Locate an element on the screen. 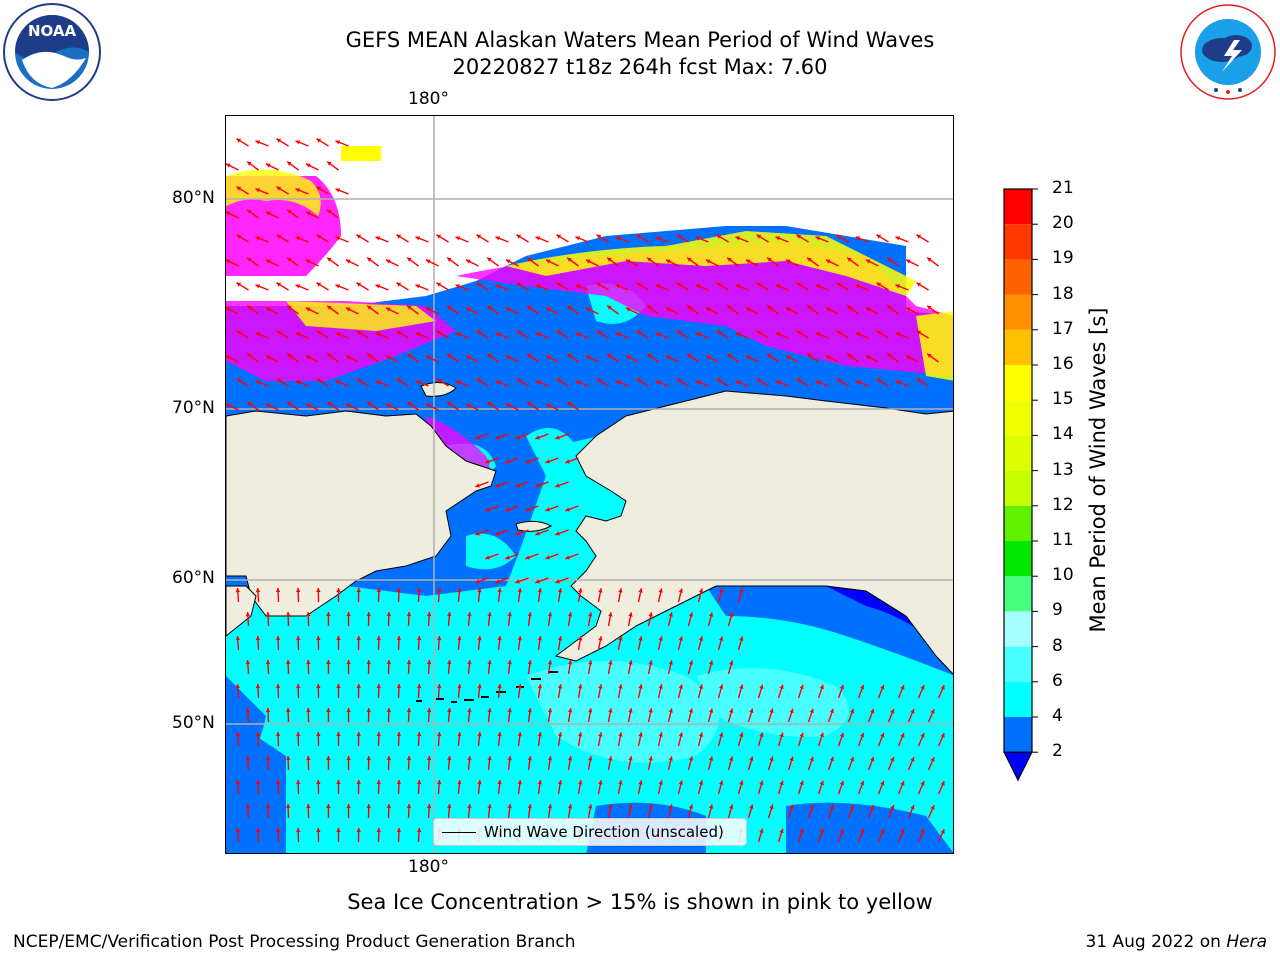 This screenshot has width=1280, height=960. colorbar is located at coordinates (1030, 485).